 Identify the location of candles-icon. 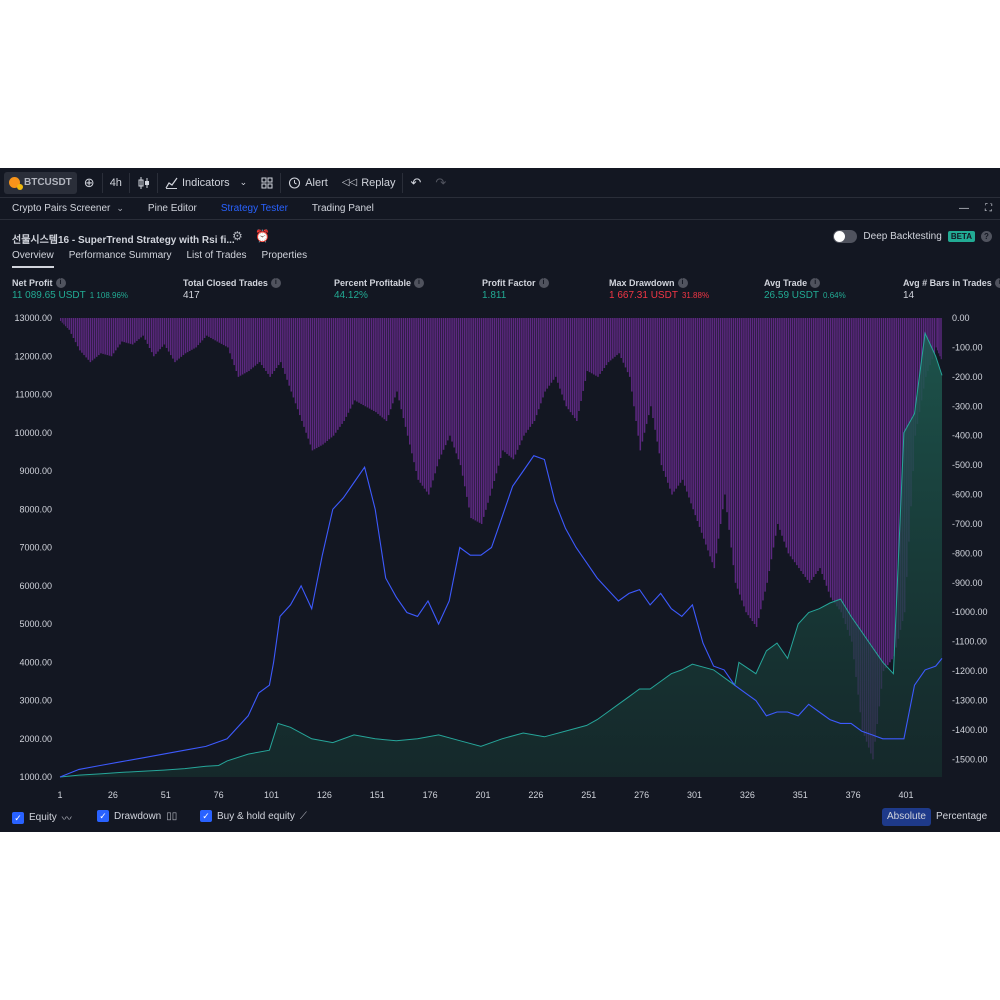
(143, 183).